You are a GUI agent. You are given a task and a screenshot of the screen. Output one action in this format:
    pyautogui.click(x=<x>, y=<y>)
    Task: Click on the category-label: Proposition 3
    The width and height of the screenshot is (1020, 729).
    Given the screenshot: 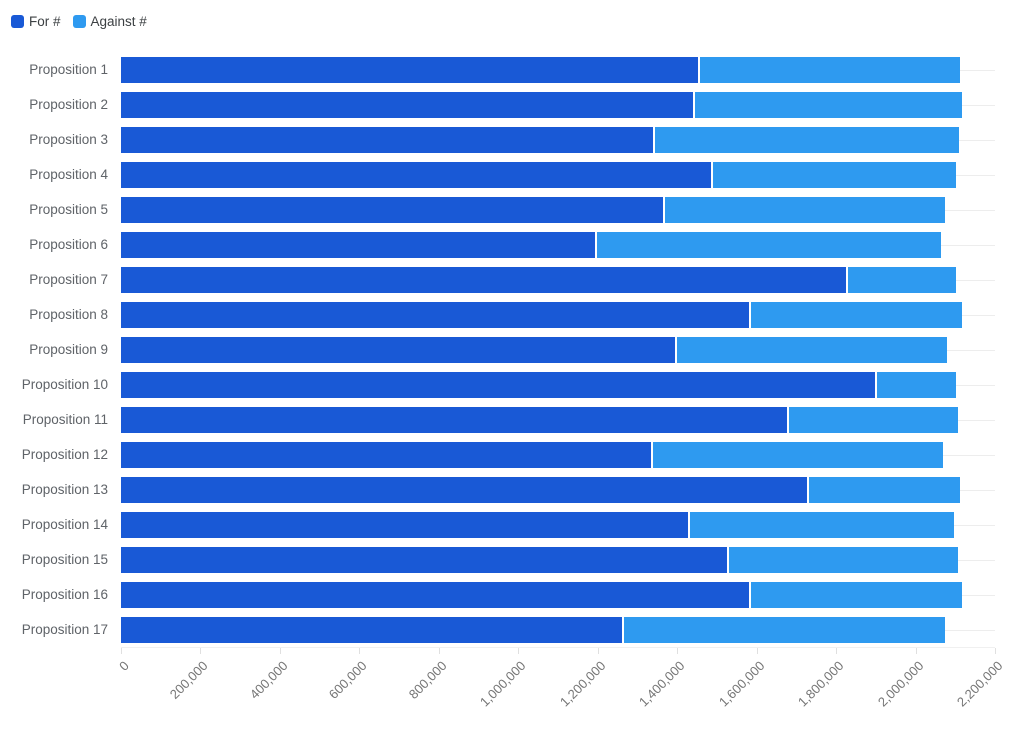 What is the action you would take?
    pyautogui.click(x=68, y=139)
    